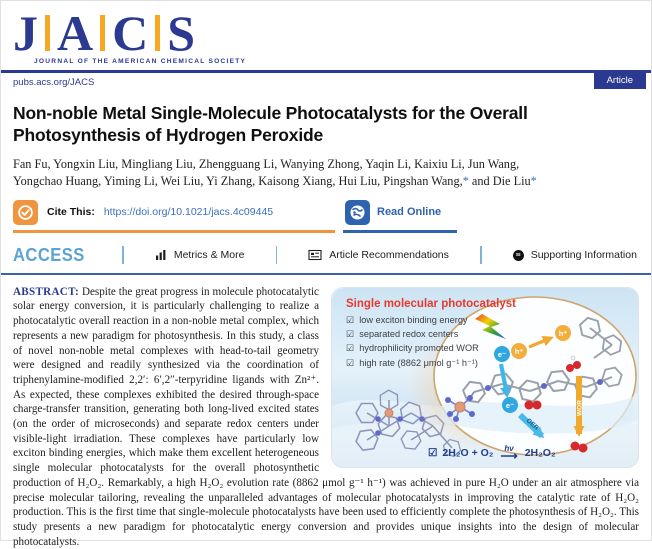  I want to click on read-online-label: Read Online, so click(409, 212).